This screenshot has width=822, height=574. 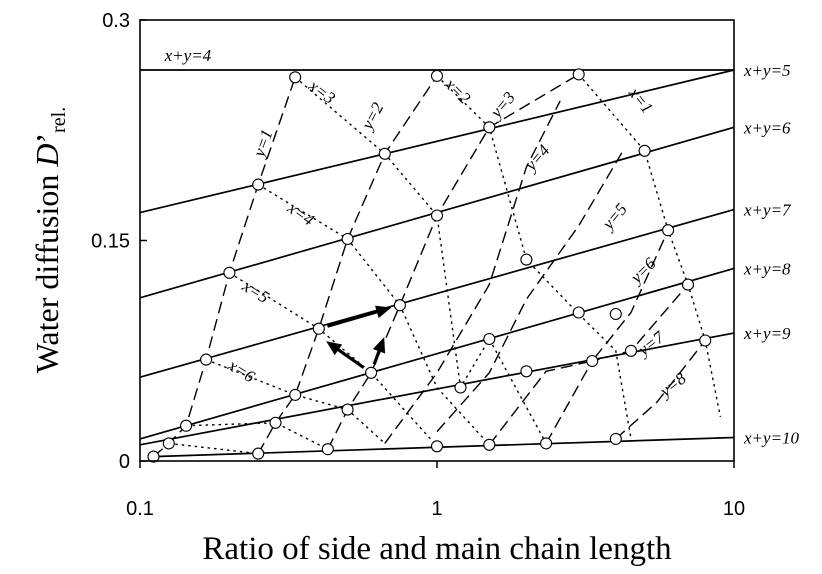 What do you see at coordinates (257, 436) in the screenshot?
I see `series-line-lower-dotted-a` at bounding box center [257, 436].